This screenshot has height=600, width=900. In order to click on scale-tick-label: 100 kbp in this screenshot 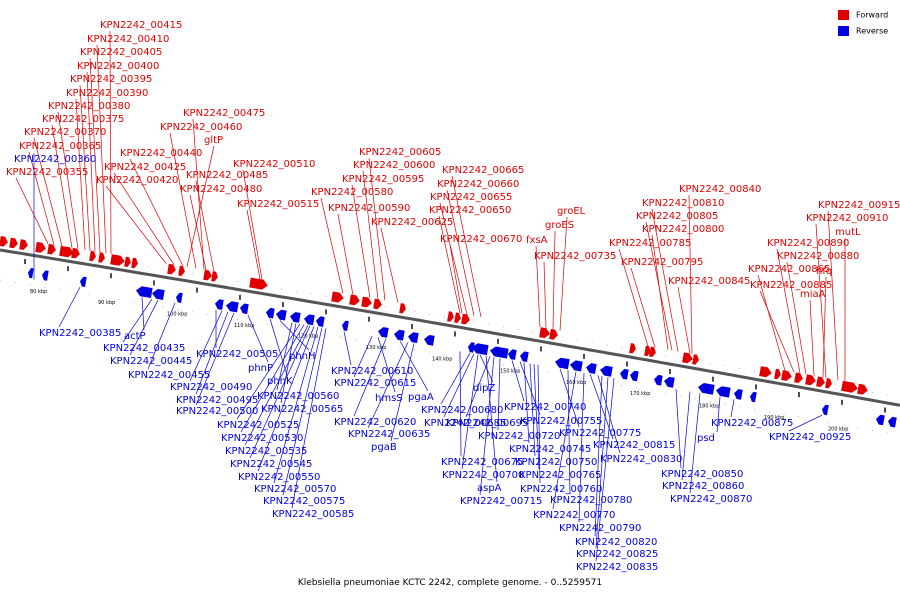, I will do `click(177, 315)`.